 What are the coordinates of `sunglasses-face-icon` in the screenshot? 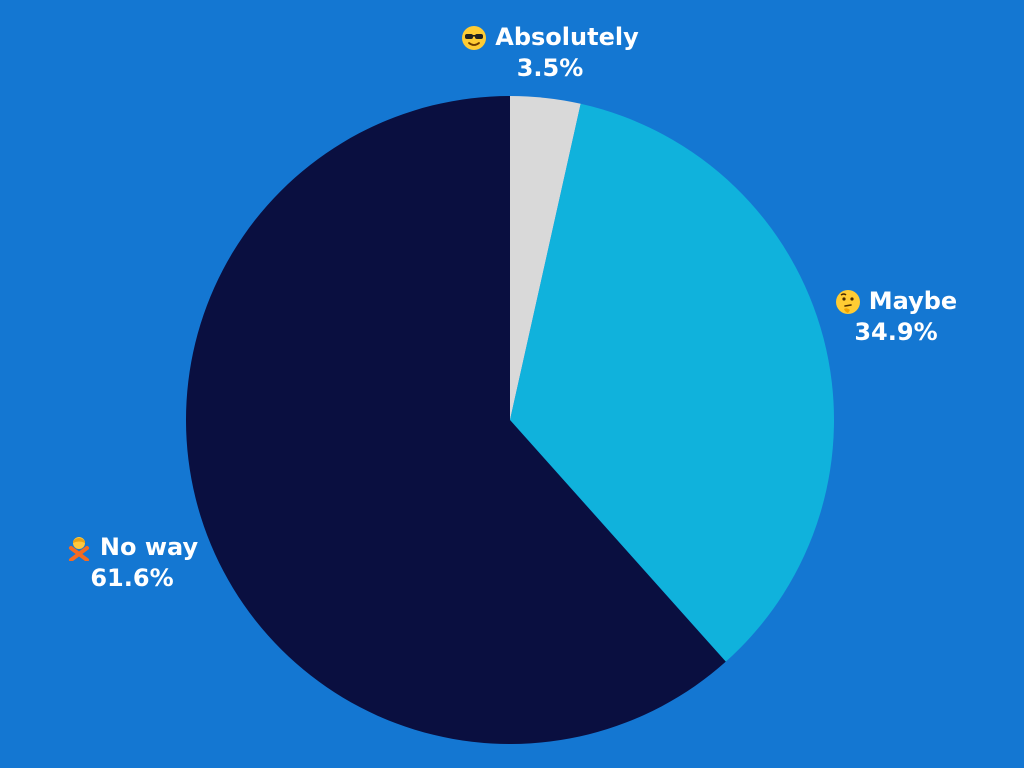 It's located at (474, 37).